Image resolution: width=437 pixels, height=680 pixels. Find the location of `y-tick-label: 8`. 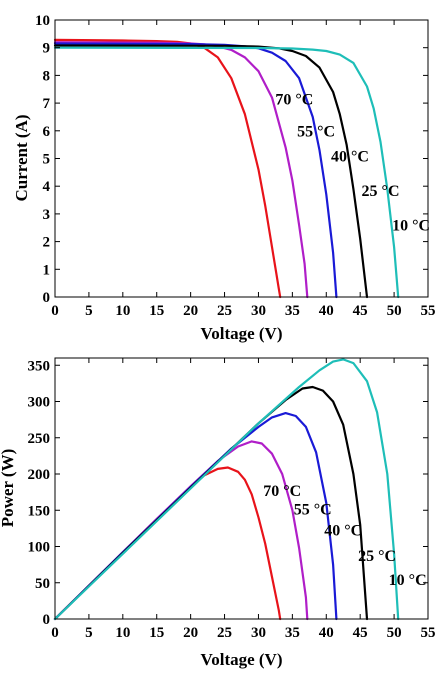

y-tick-label: 8 is located at coordinates (47, 76).